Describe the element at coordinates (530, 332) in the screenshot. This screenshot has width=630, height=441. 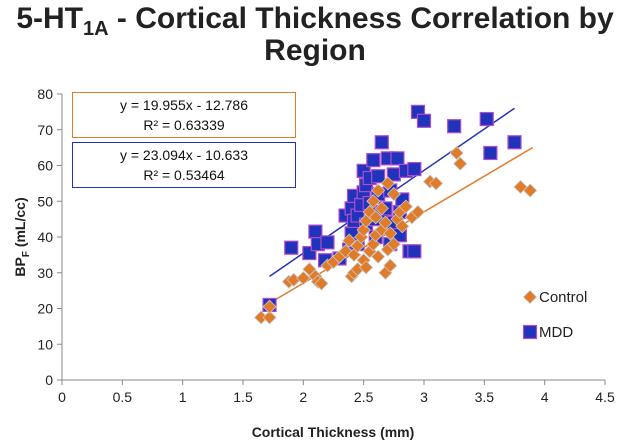
I see `mdd-legend-marker` at that location.